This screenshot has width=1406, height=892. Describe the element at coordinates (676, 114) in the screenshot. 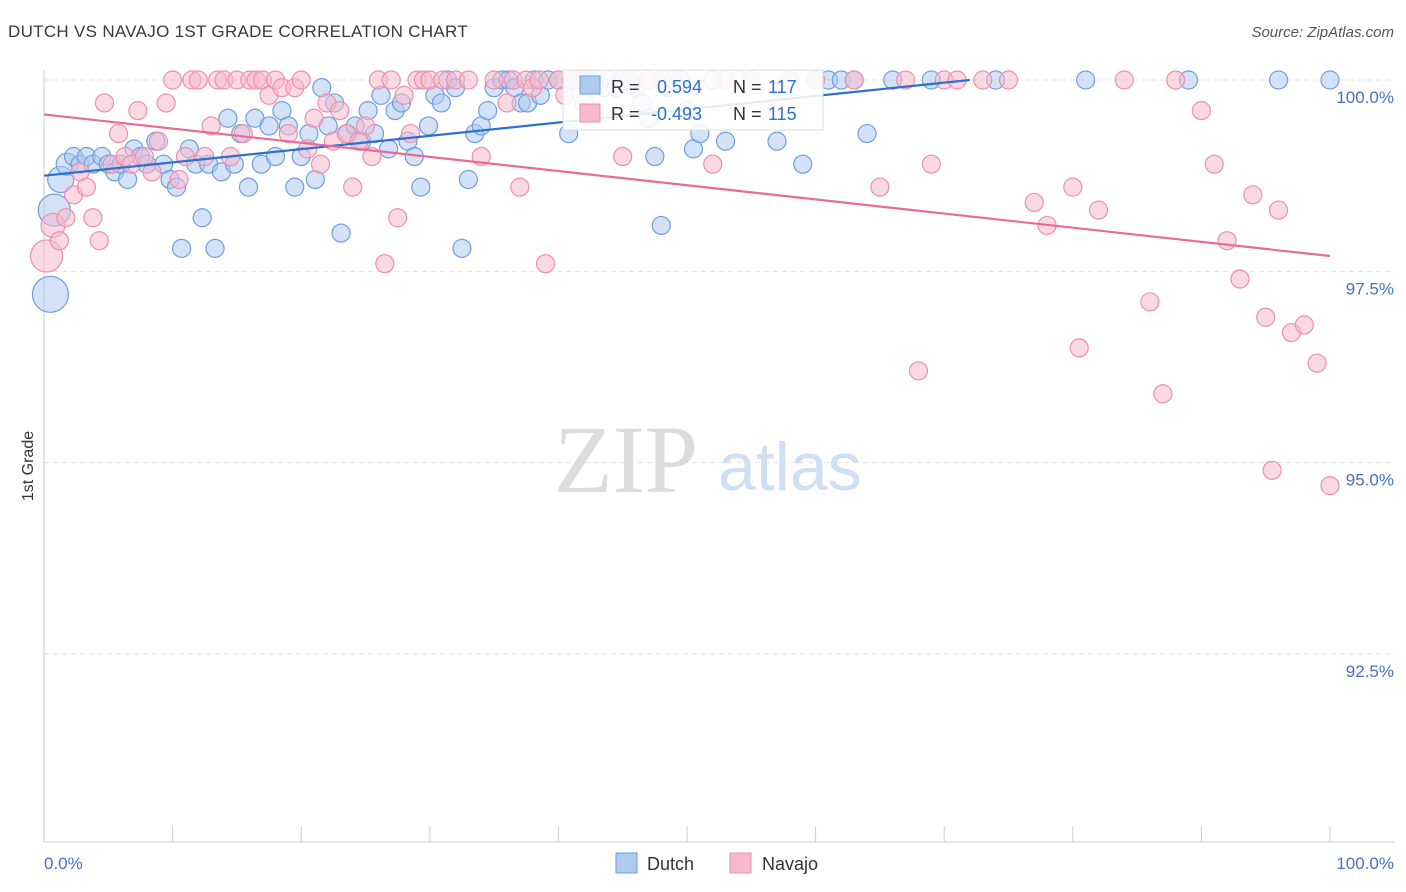

I see `navajo-r-value: -0.493` at that location.